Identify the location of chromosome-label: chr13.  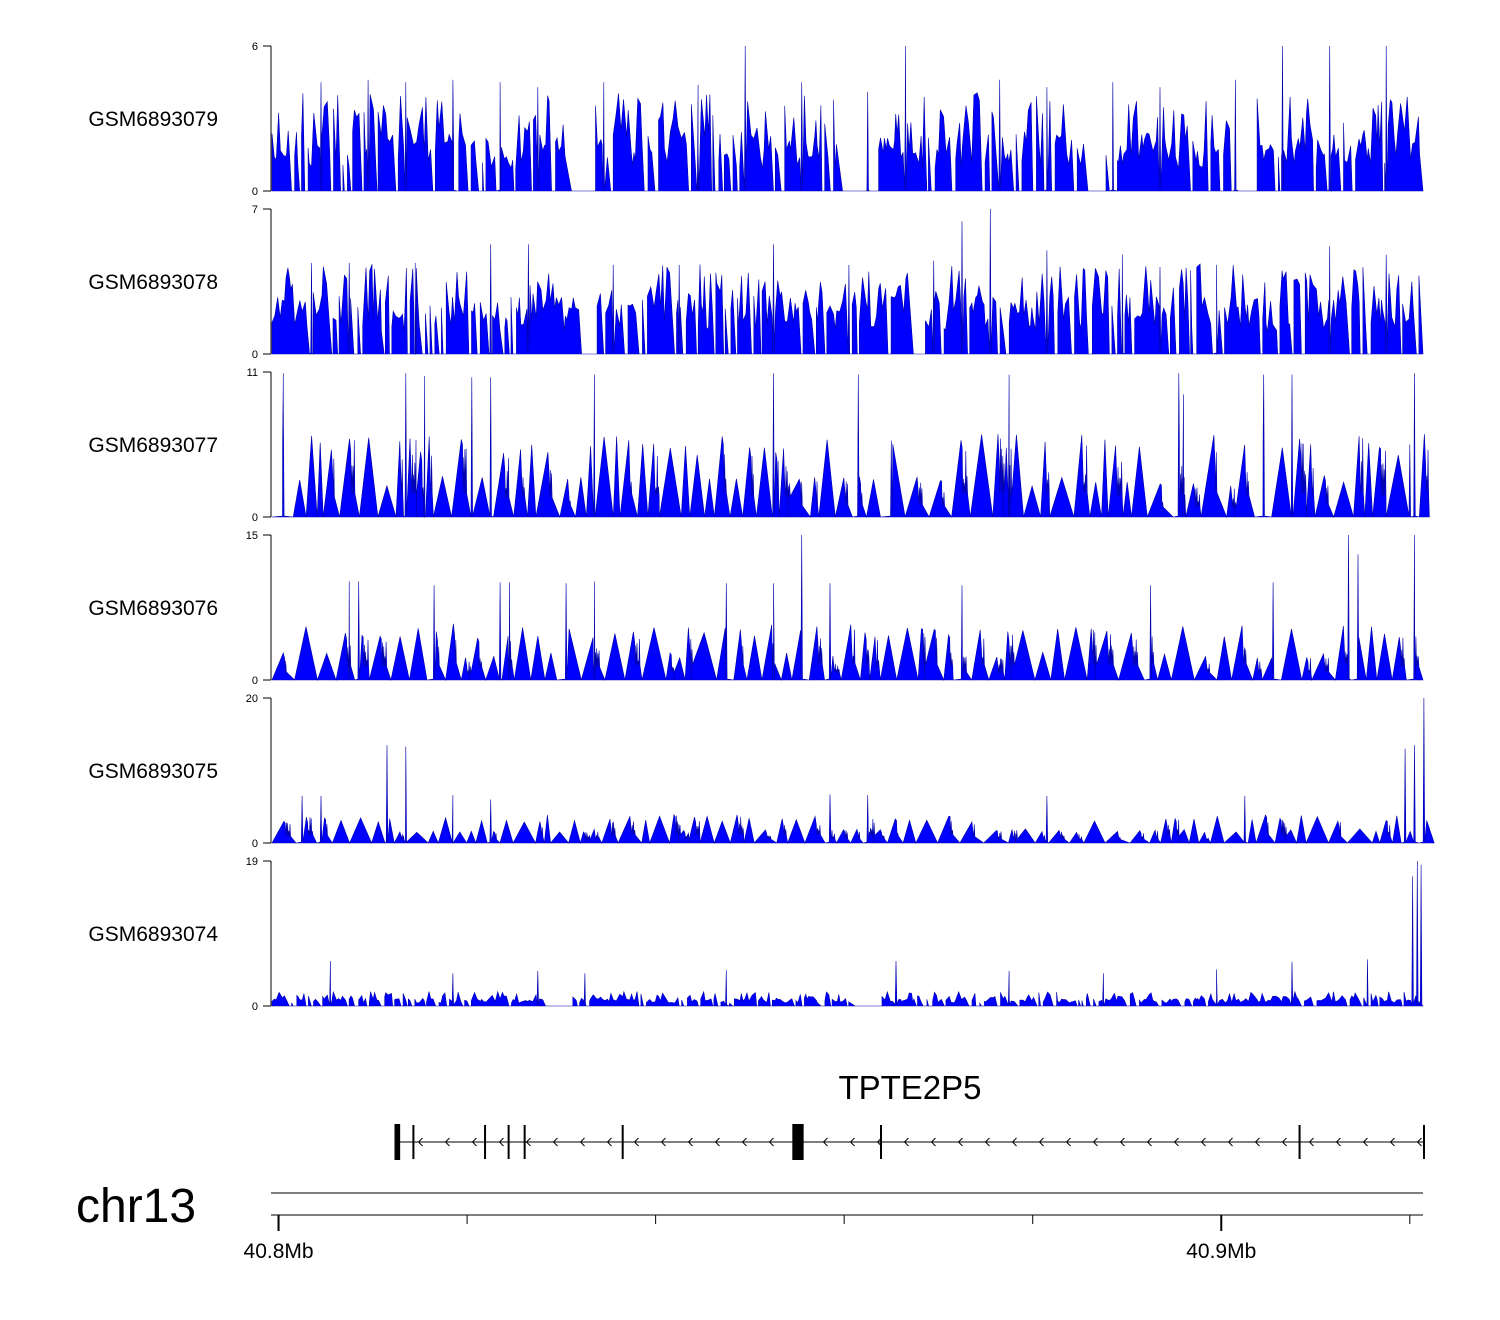
(136, 1206).